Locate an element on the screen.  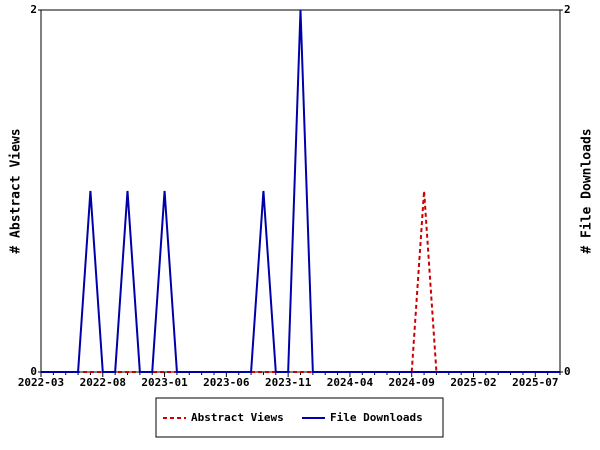
x-tick-label: 2022-08 is located at coordinates (103, 382).